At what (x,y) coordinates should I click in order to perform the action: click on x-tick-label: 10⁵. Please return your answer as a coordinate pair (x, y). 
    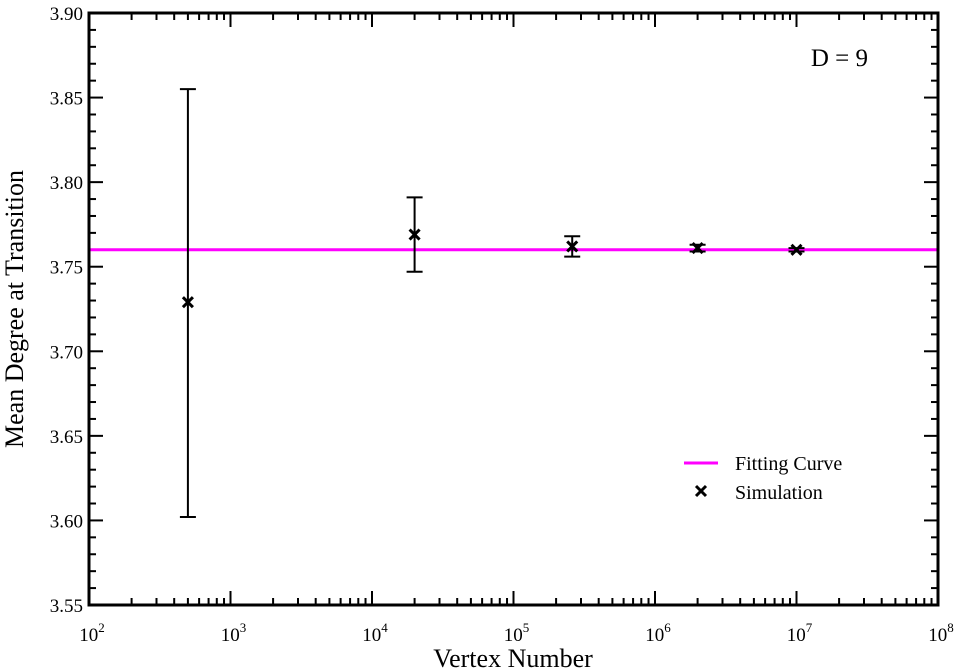
    Looking at the image, I should click on (517, 633).